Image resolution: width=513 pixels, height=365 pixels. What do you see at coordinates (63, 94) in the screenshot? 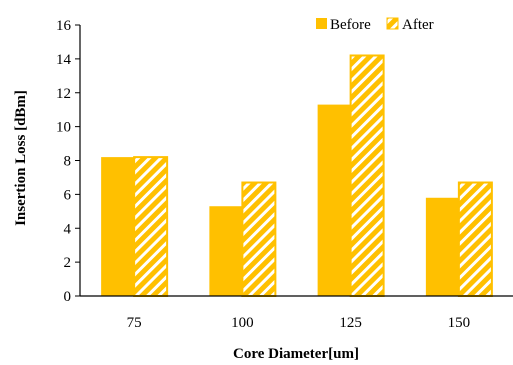
I see `y-tick-label: 12` at bounding box center [63, 94].